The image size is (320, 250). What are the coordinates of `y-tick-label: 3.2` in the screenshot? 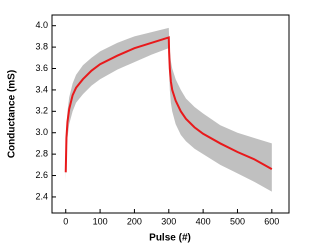 It's located at (41, 111).